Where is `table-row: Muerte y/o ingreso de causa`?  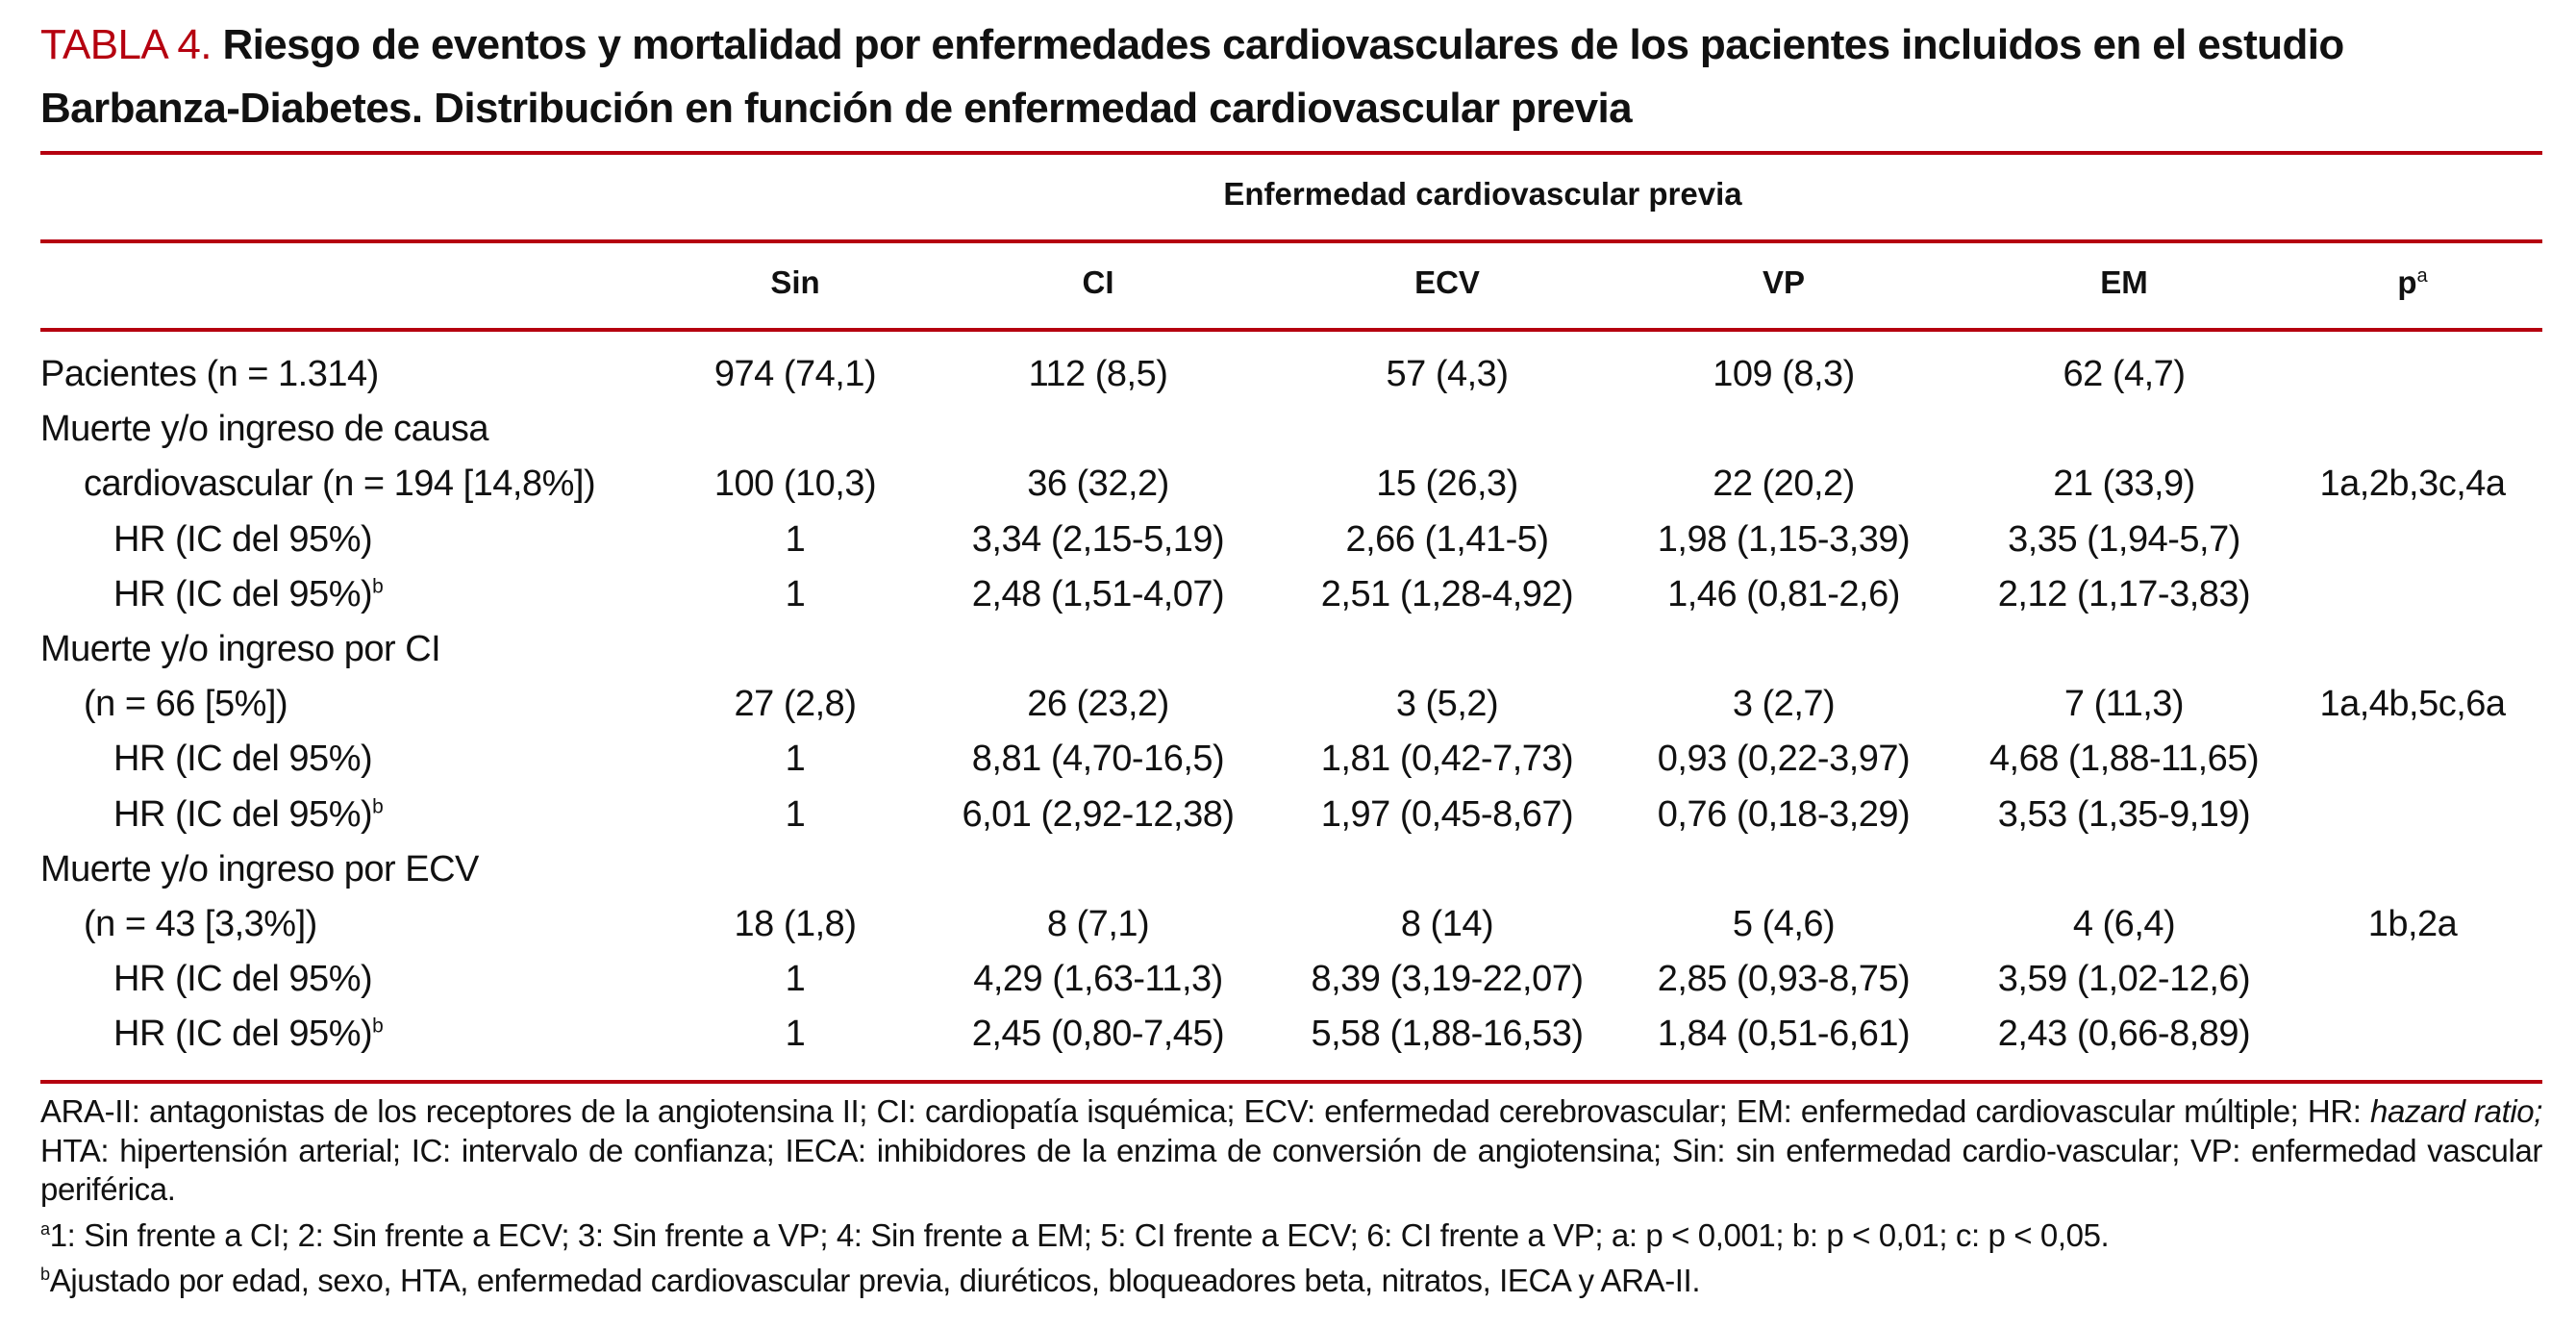 table-row: Muerte y/o ingreso de causa is located at coordinates (1288, 436).